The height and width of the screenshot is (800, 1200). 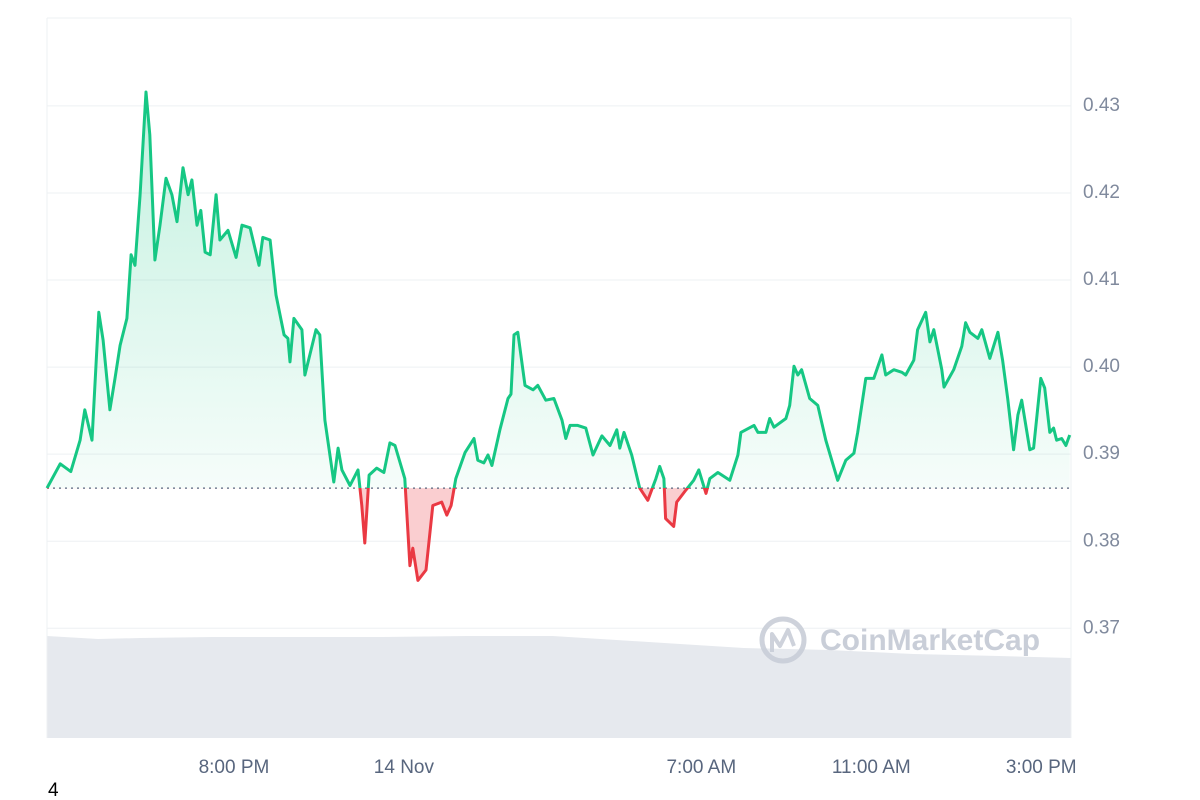 What do you see at coordinates (1101, 453) in the screenshot?
I see `y-tick-label: 0.39` at bounding box center [1101, 453].